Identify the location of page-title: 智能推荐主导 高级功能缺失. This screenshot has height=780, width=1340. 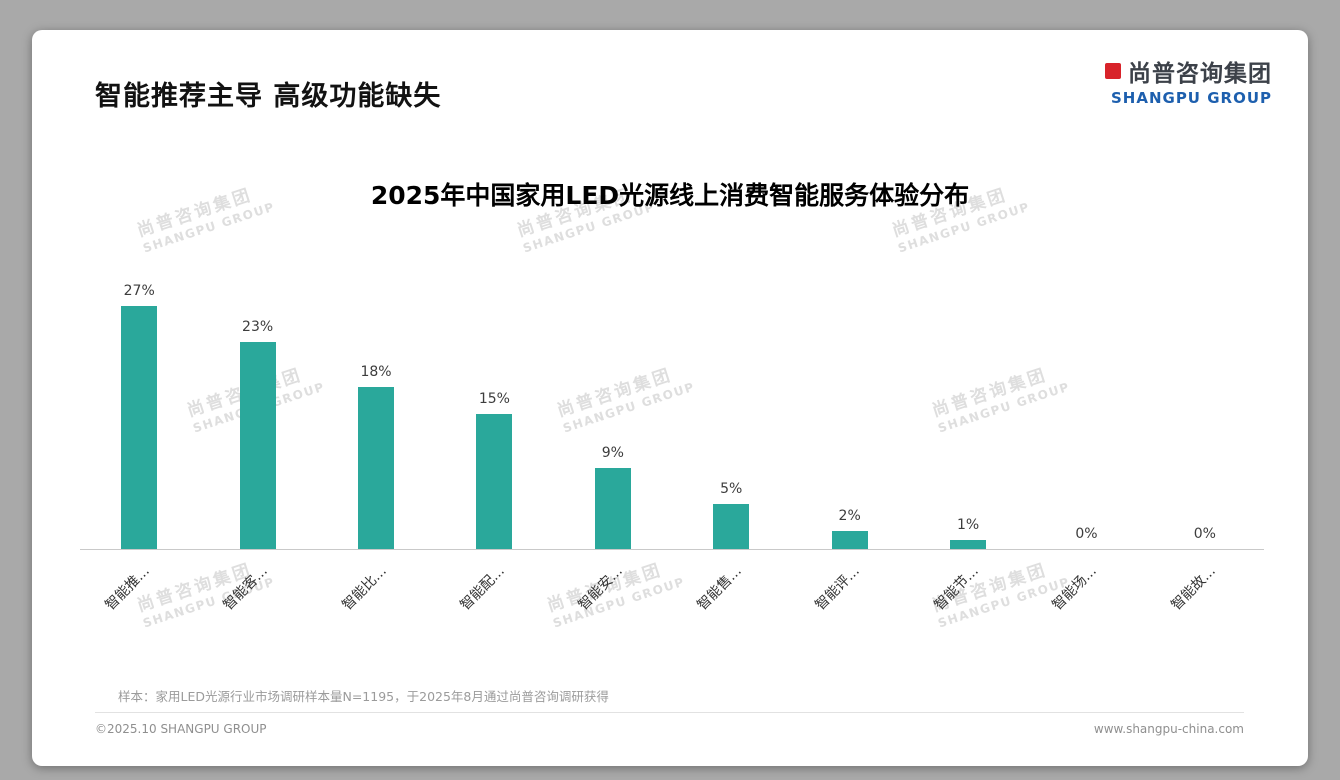
(268, 96).